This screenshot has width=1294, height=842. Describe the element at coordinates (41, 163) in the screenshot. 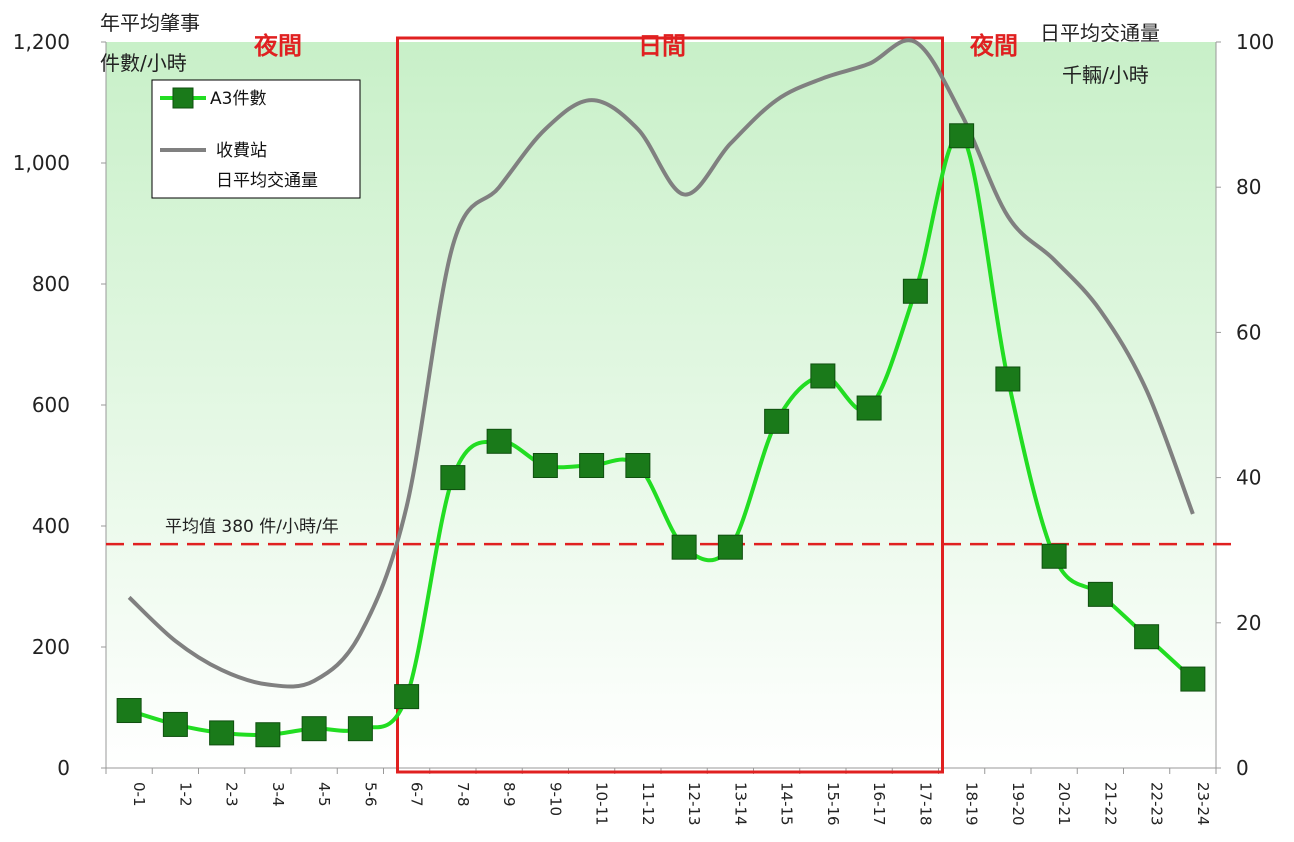

I see `left-tick-label: 1,000` at that location.